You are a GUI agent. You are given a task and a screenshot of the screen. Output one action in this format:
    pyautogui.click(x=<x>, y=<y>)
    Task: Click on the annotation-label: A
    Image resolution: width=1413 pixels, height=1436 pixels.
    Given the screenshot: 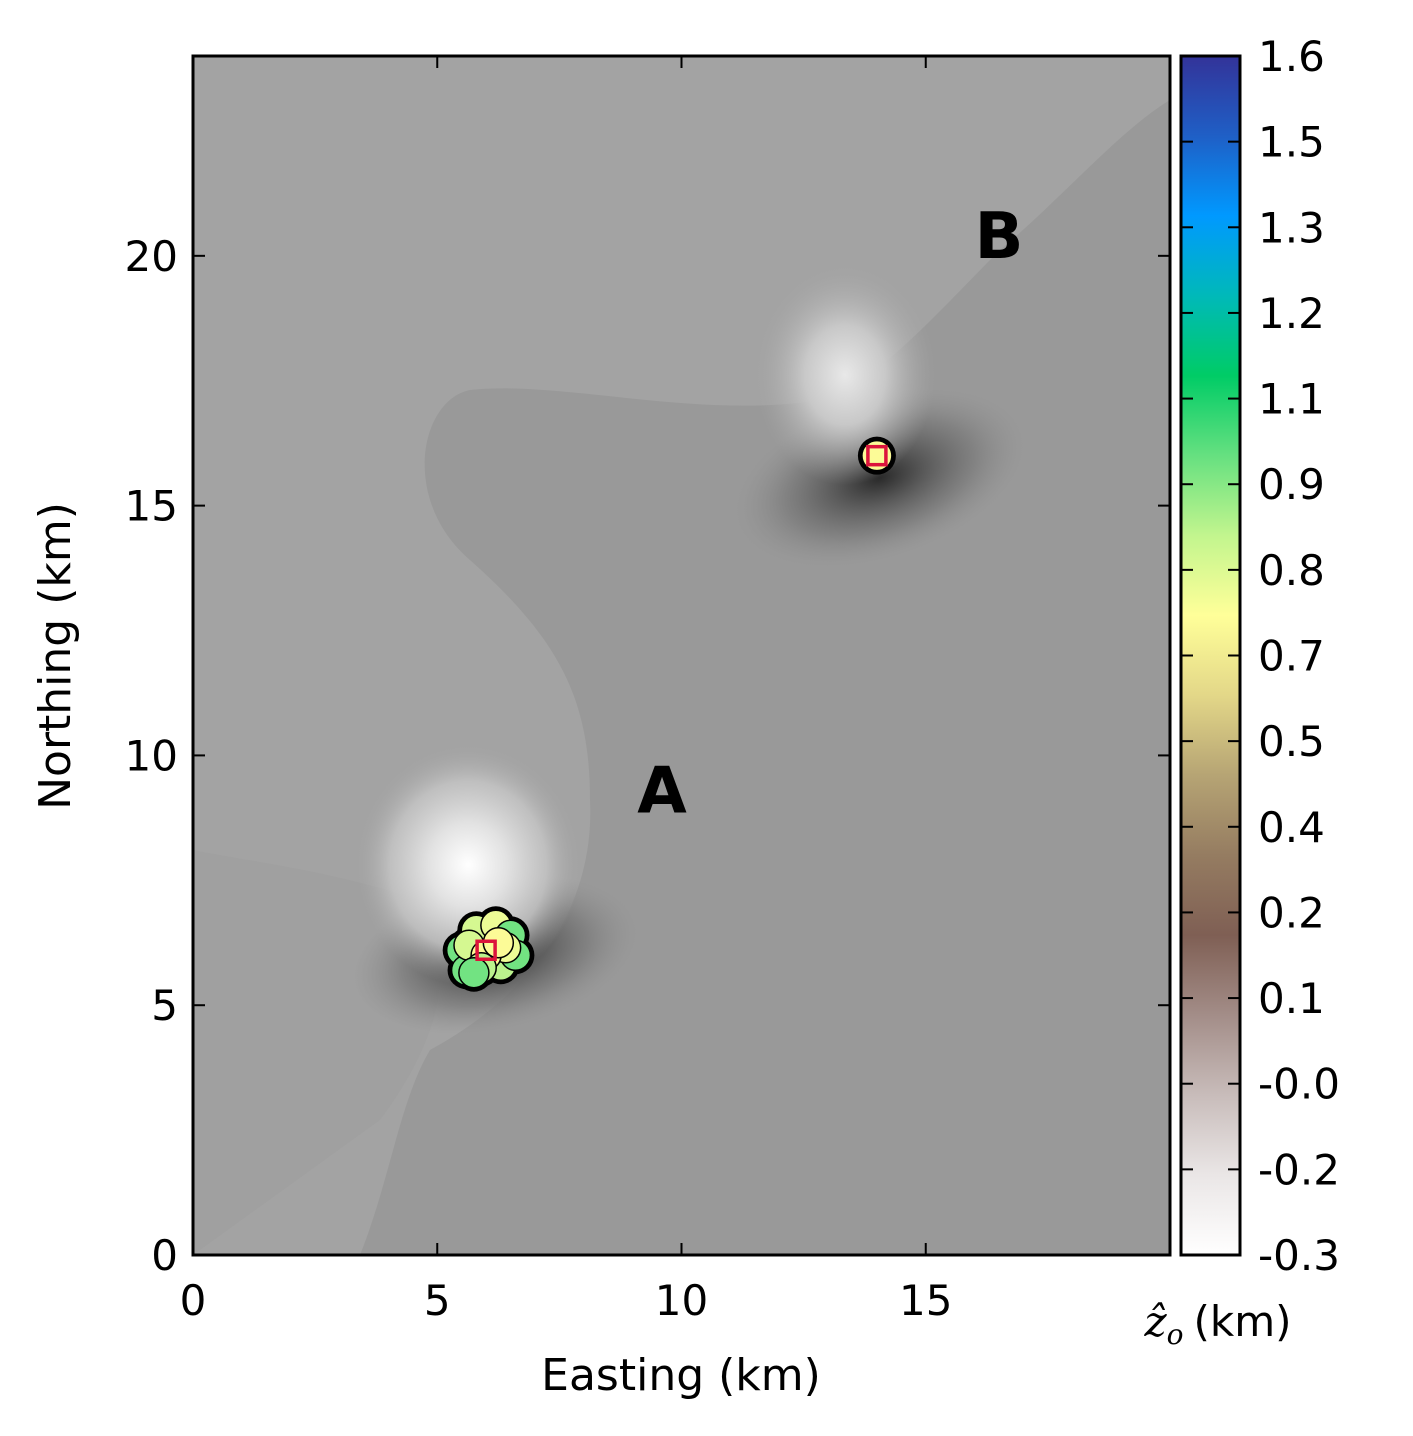 What is the action you would take?
    pyautogui.click(x=662, y=791)
    